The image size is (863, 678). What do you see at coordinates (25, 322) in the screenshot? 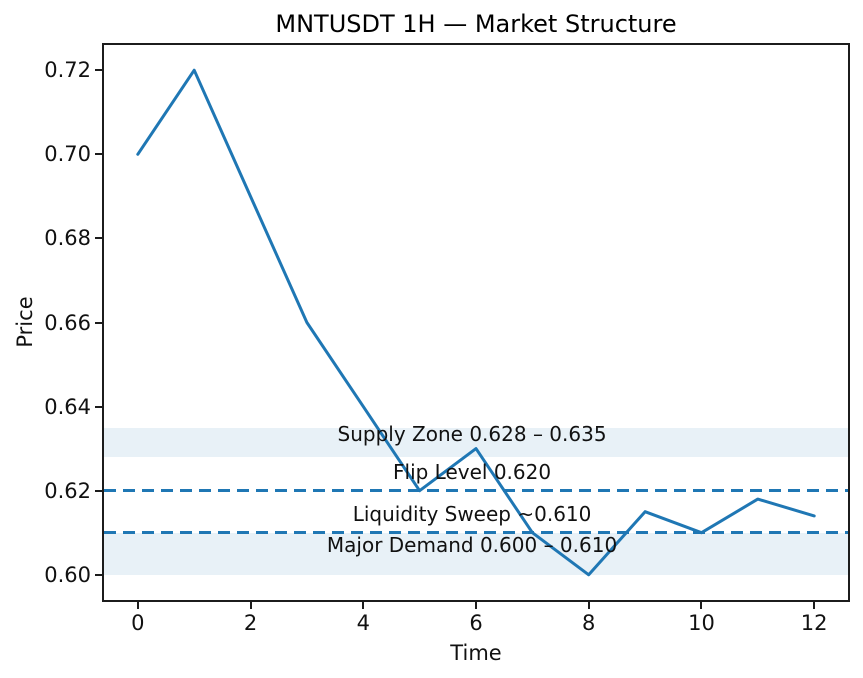
I see `y-axis-label: Price` at bounding box center [25, 322].